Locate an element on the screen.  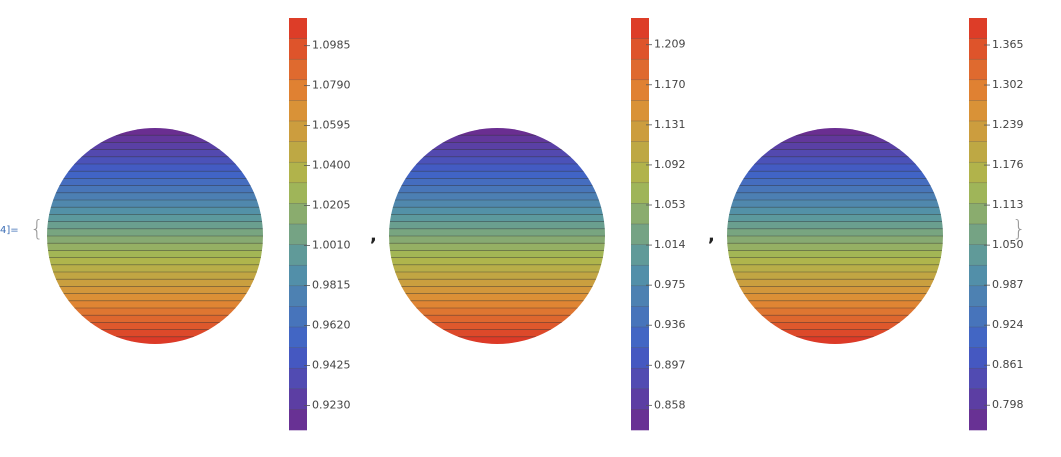
colorbar-tick-label: 1.0985 is located at coordinates (331, 45).